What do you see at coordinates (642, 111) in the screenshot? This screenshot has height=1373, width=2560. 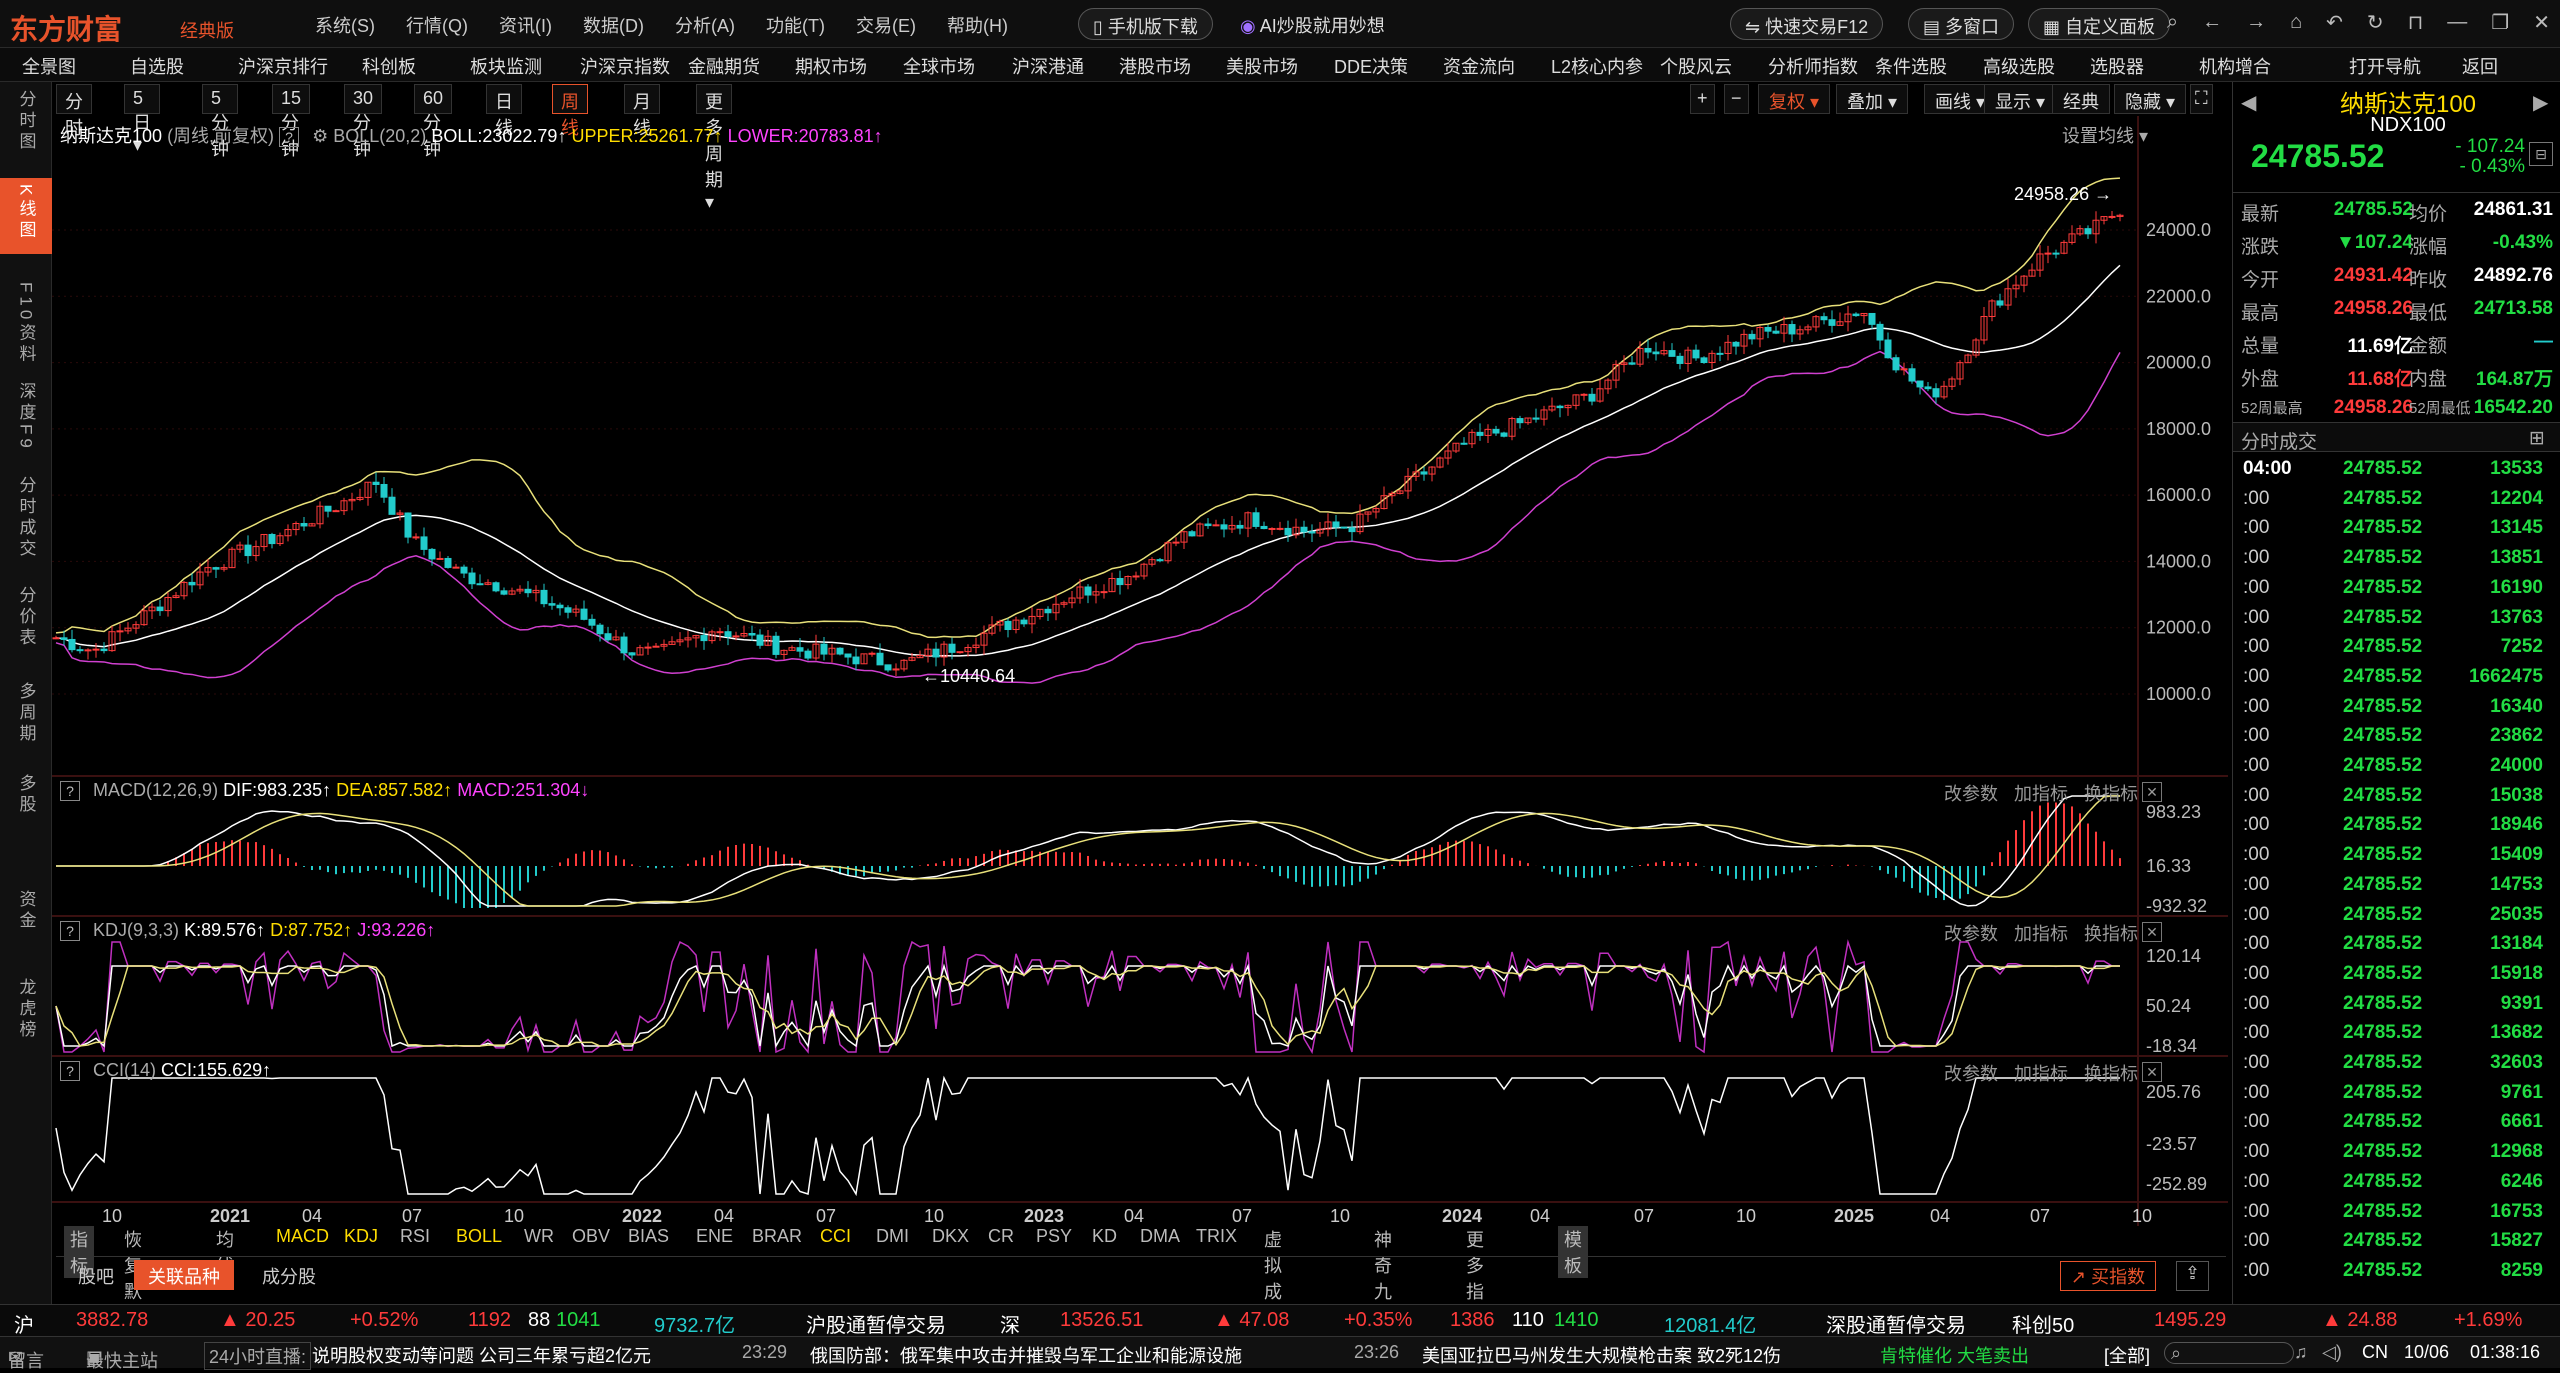 I see `period-8: 月线` at bounding box center [642, 111].